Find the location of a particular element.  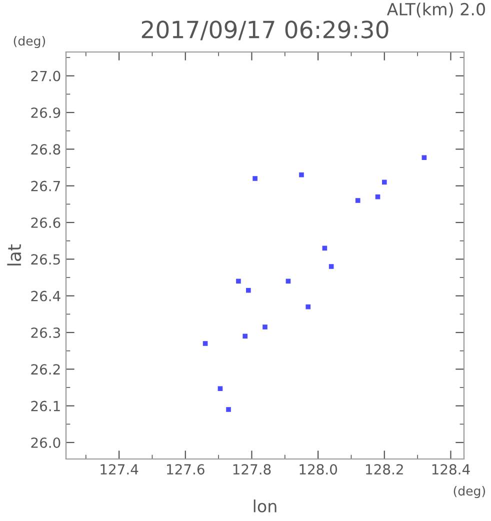

x-axis-title: lon is located at coordinates (265, 506).